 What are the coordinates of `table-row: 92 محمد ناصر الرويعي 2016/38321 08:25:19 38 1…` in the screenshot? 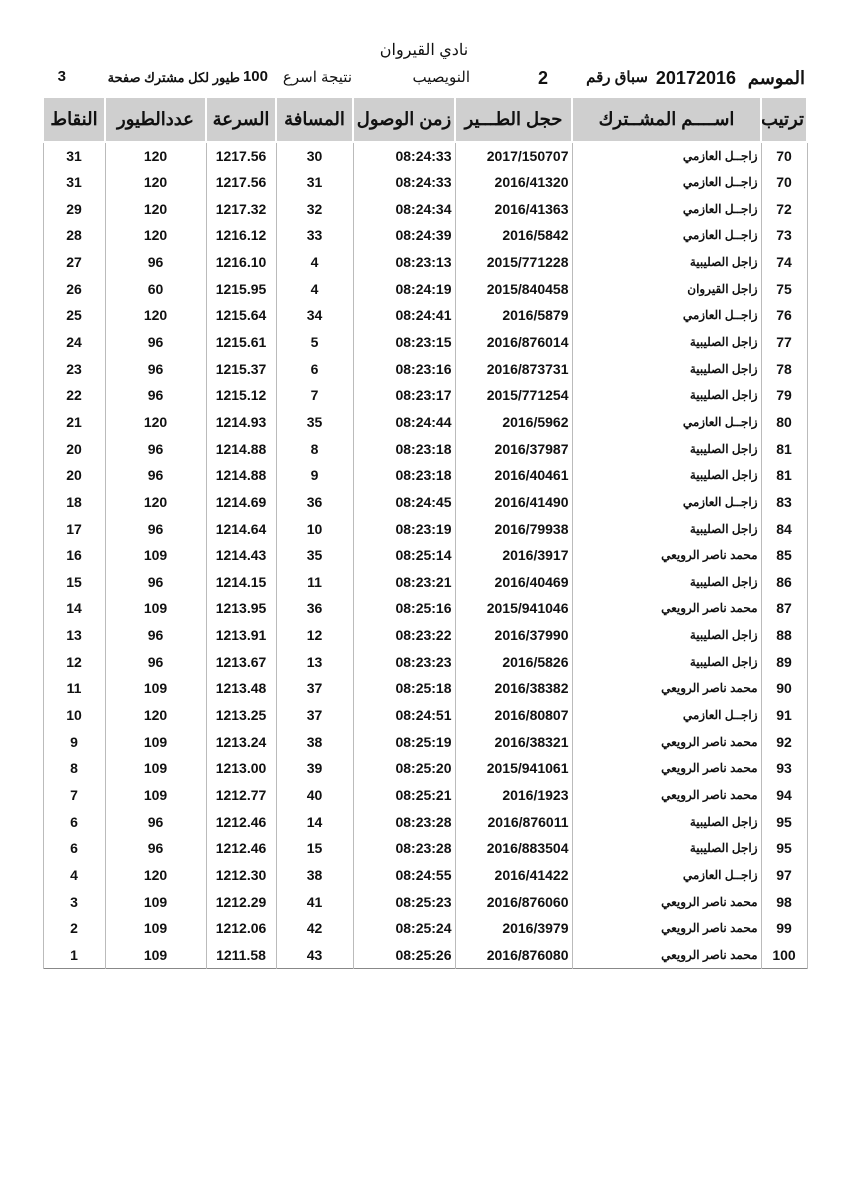 It's located at (425, 742).